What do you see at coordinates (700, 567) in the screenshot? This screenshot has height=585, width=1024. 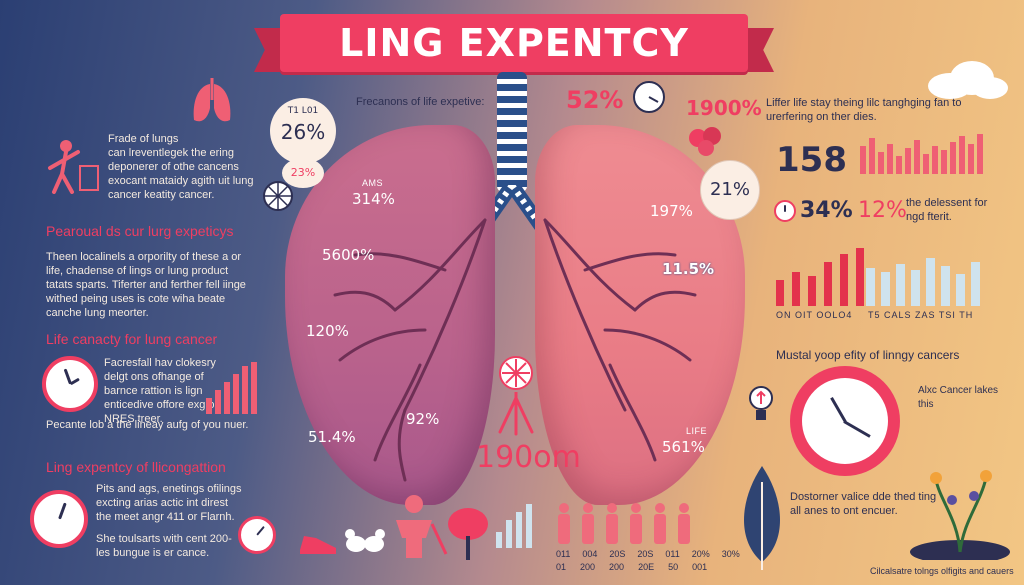 I see `axis-label: 001` at bounding box center [700, 567].